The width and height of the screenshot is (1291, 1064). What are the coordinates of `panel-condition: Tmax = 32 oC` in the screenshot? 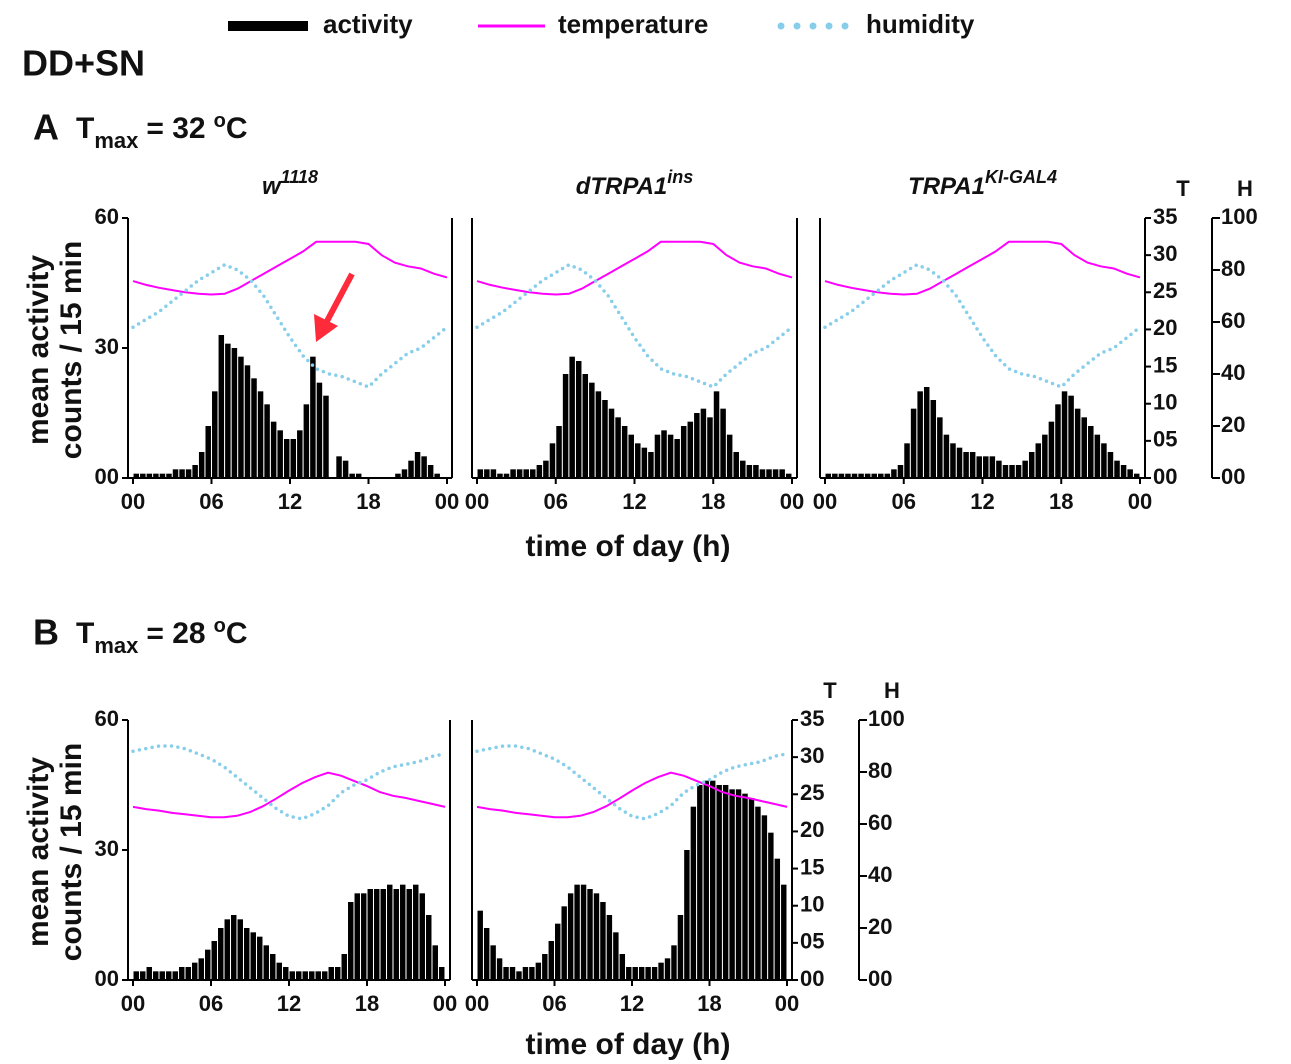 It's located at (162, 131).